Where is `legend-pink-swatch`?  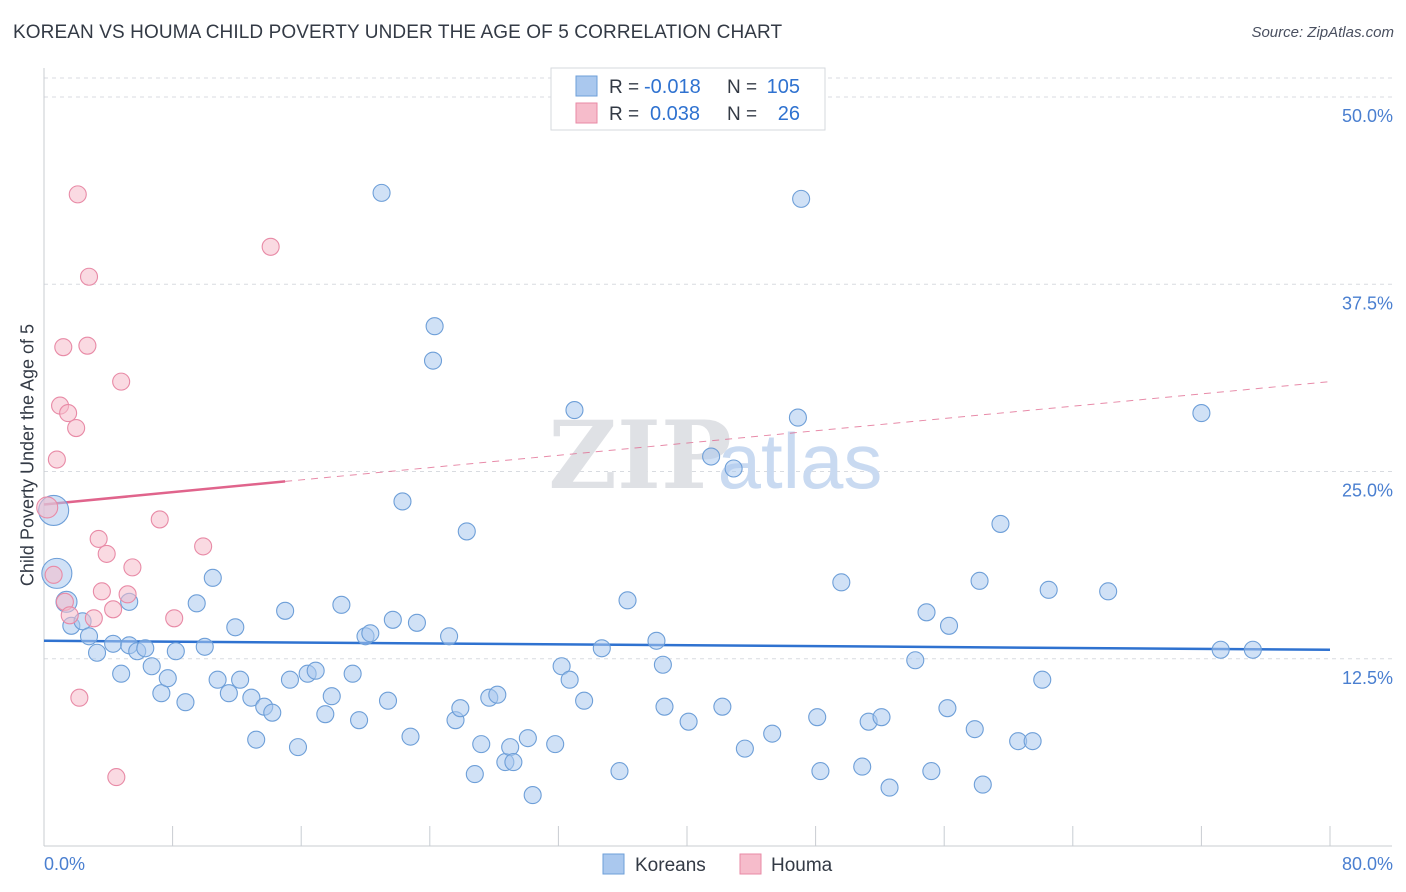 legend-pink-swatch is located at coordinates (586, 113).